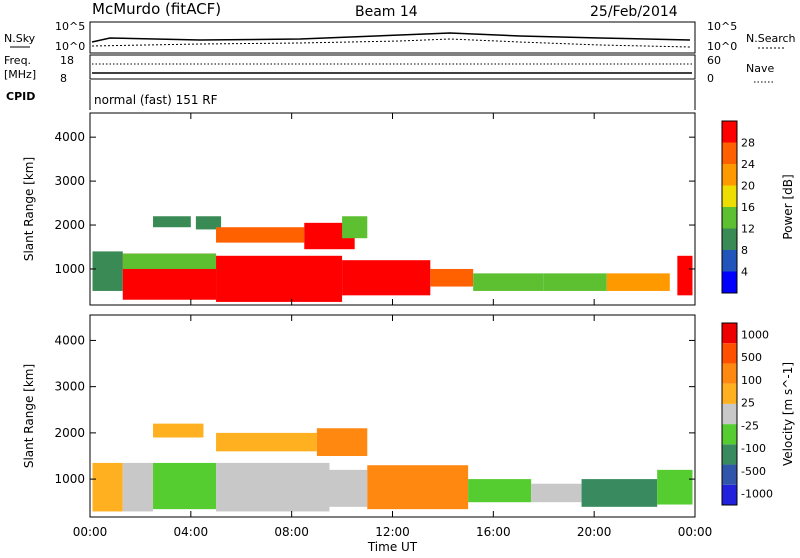  I want to click on nsearch-tick-bottom: 10^0, so click(722, 46).